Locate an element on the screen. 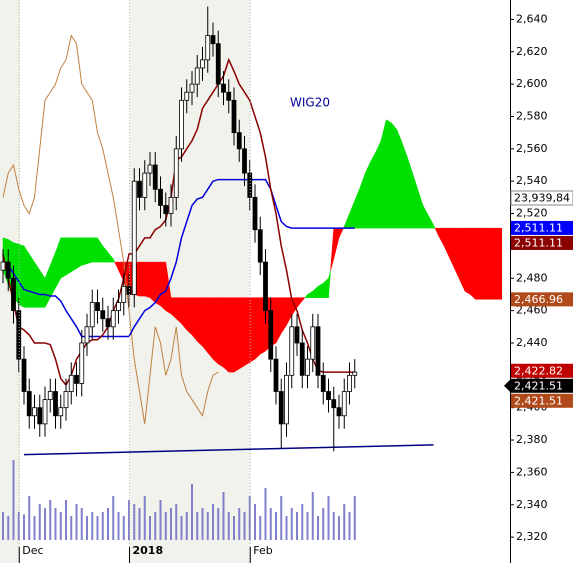 This screenshot has width=573, height=563. volume-badge is located at coordinates (541, 198).